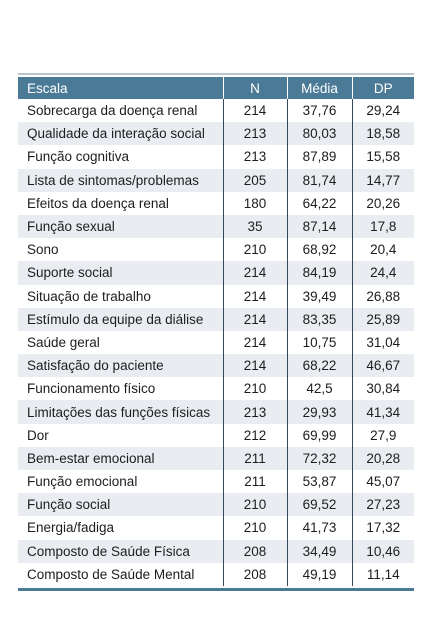  I want to click on cell-mean: 87,14, so click(319, 226).